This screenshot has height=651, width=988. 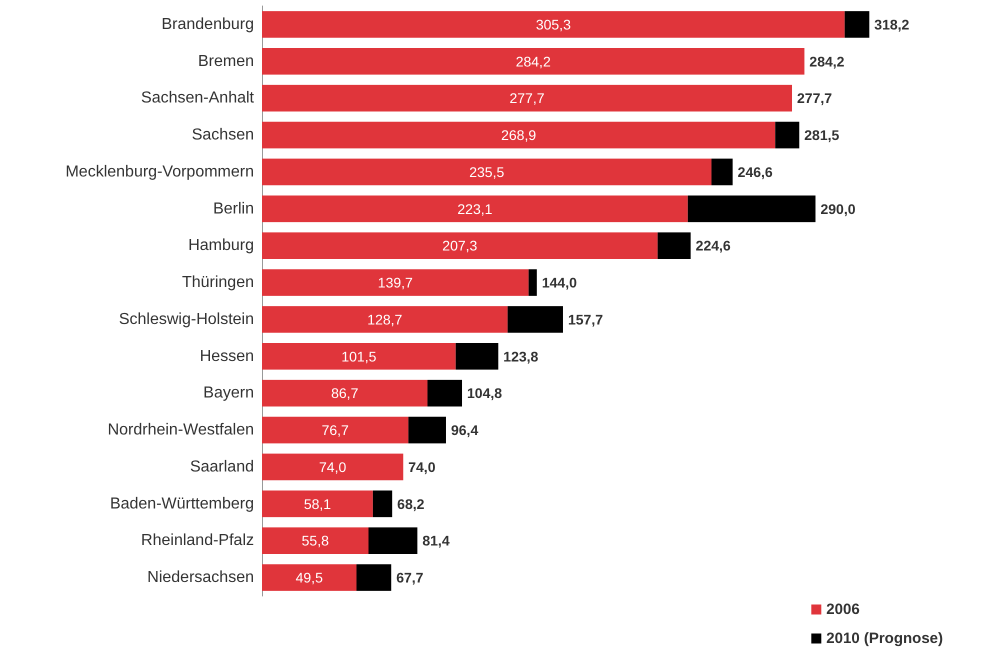 I want to click on data-label: 74,0, so click(x=332, y=466).